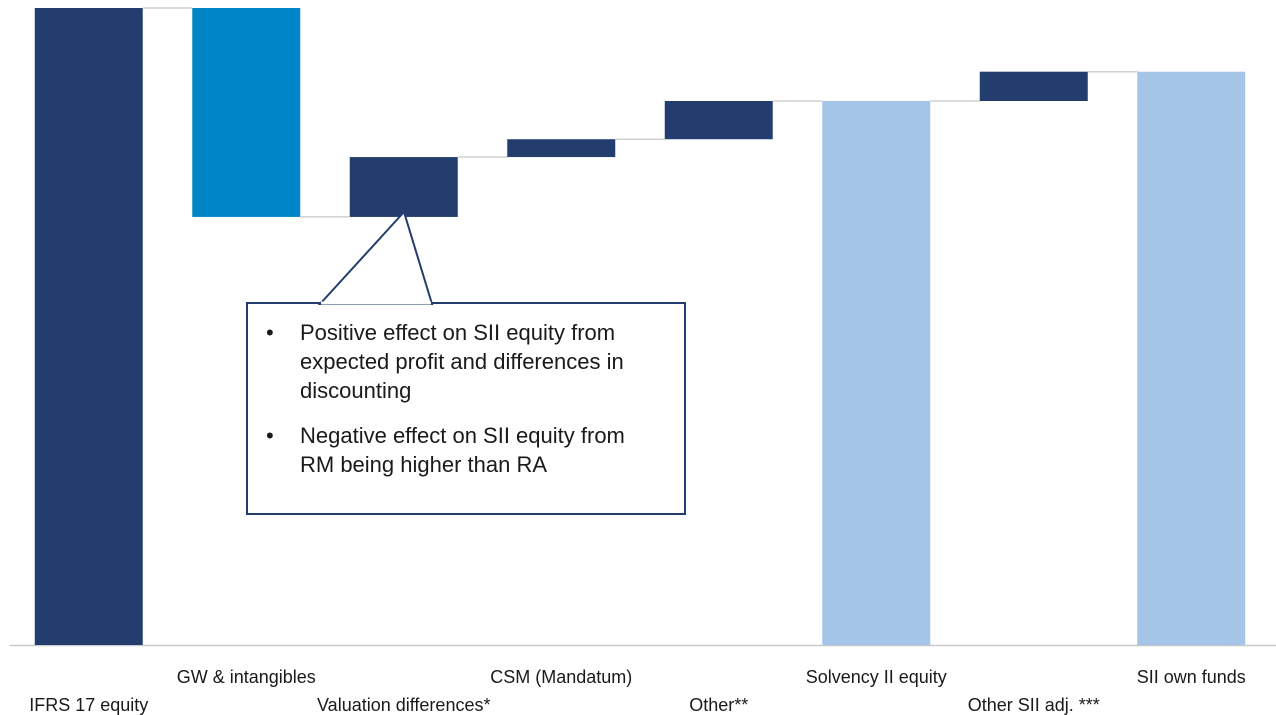  What do you see at coordinates (718, 705) in the screenshot?
I see `x-tick-label: Other**` at bounding box center [718, 705].